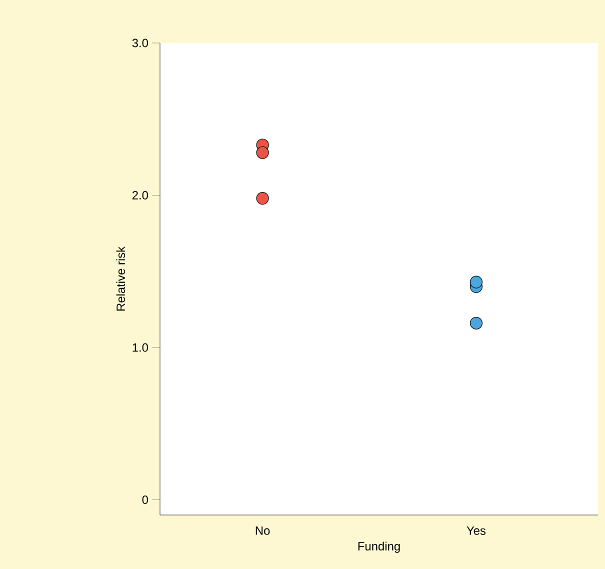 The image size is (605, 569). Describe the element at coordinates (140, 43) in the screenshot. I see `y-tick-label: 3.0` at that location.